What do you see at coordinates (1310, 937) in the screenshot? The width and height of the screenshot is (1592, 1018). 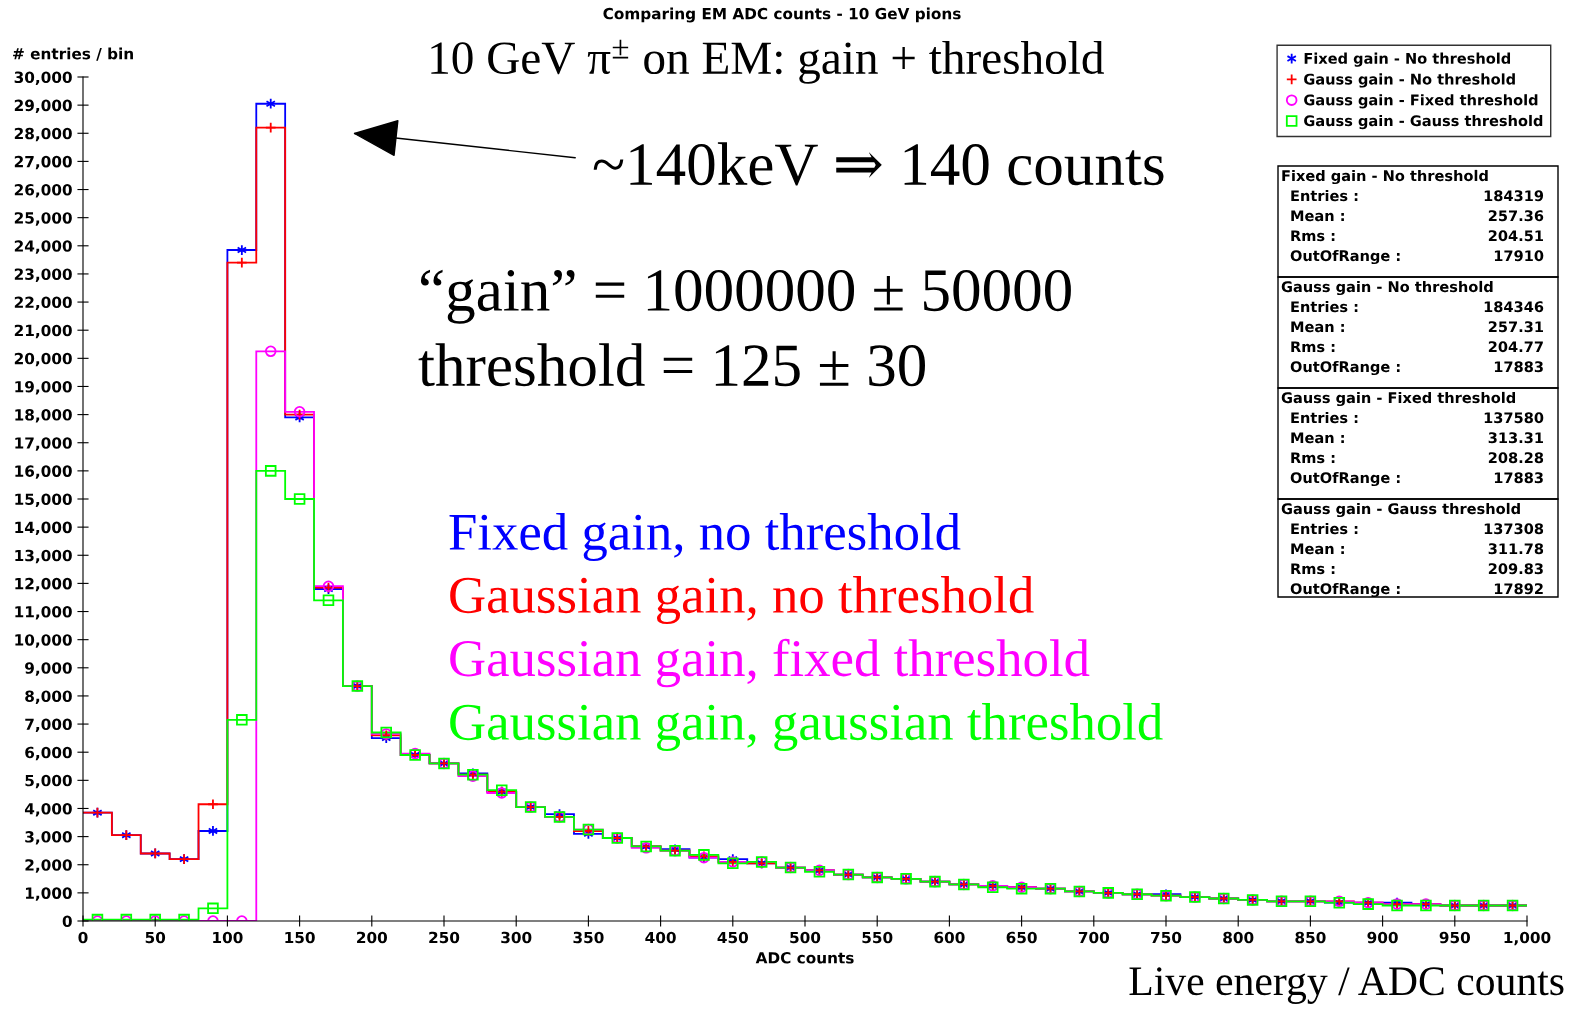 I see `x-tick-label: 850` at bounding box center [1310, 937].